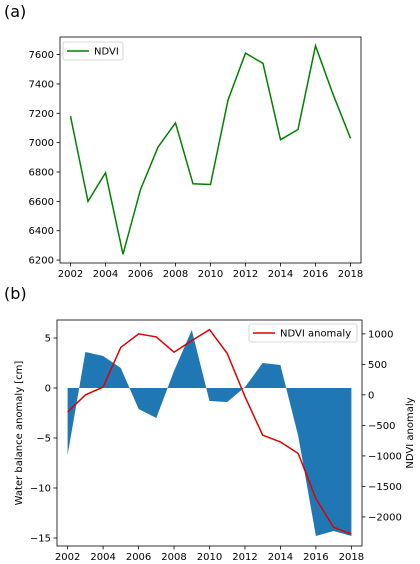 The height and width of the screenshot is (564, 420). Describe the element at coordinates (380, 334) in the screenshot. I see `y-right-tick-label: 1000` at that location.